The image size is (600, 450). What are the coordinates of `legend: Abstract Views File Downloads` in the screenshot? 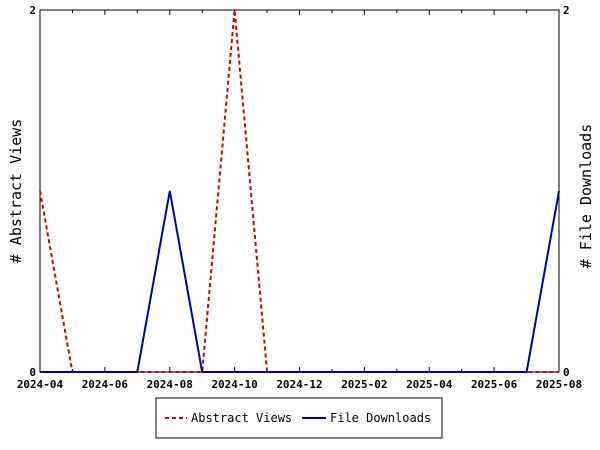 It's located at (299, 418).